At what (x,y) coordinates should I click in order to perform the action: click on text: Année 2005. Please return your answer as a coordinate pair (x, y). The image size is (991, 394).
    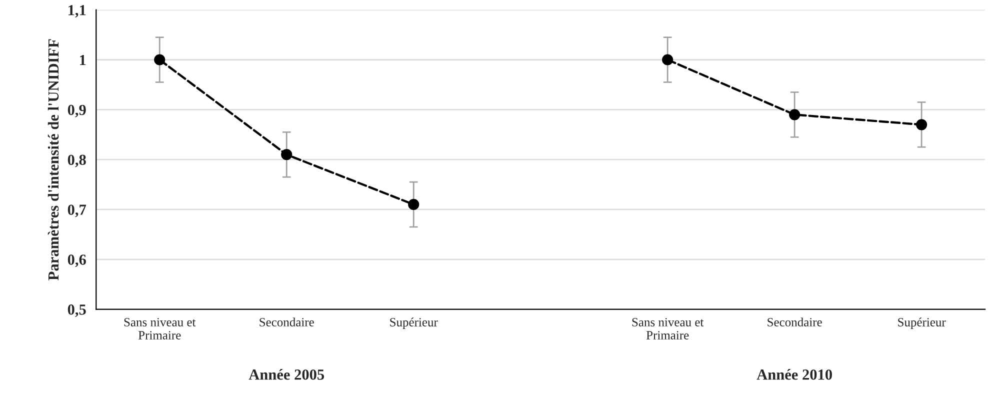
    Looking at the image, I should click on (286, 374).